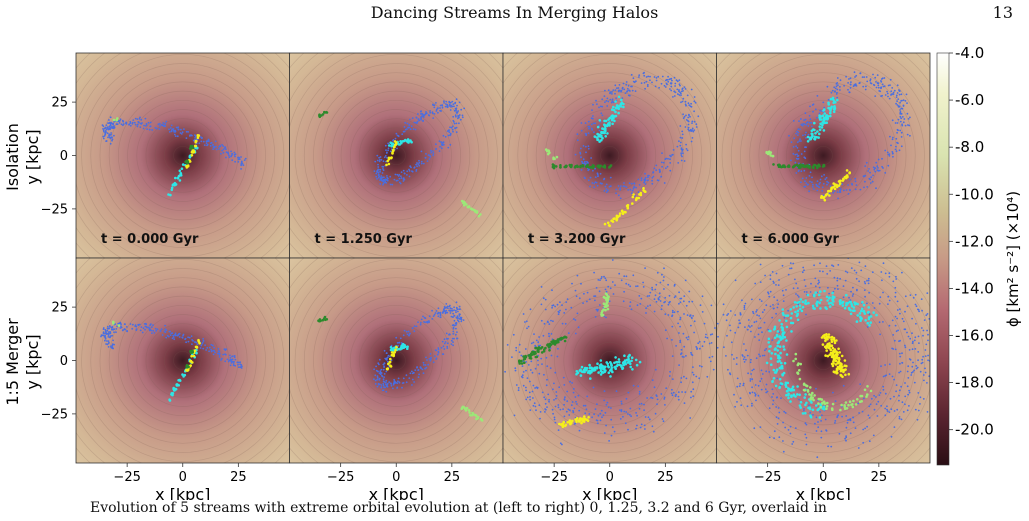 The image size is (1029, 521). I want to click on colorbar-tick-label: -14.0, so click(974, 288).